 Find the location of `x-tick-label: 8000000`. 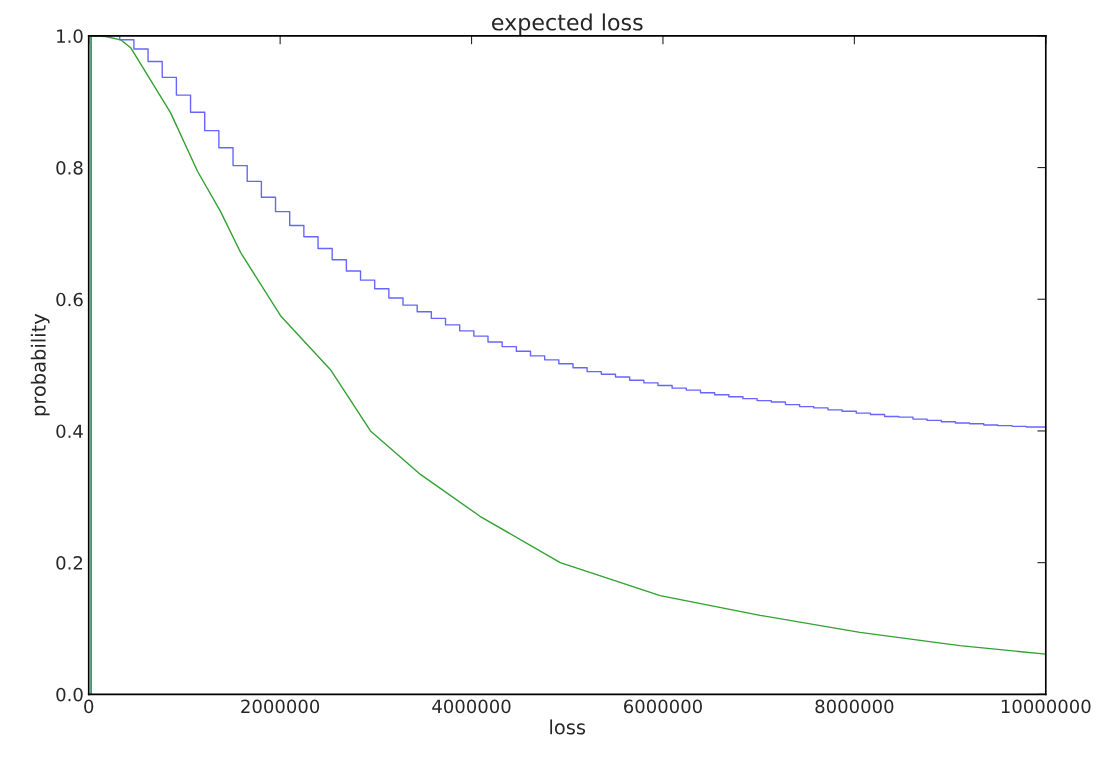

x-tick-label: 8000000 is located at coordinates (854, 706).